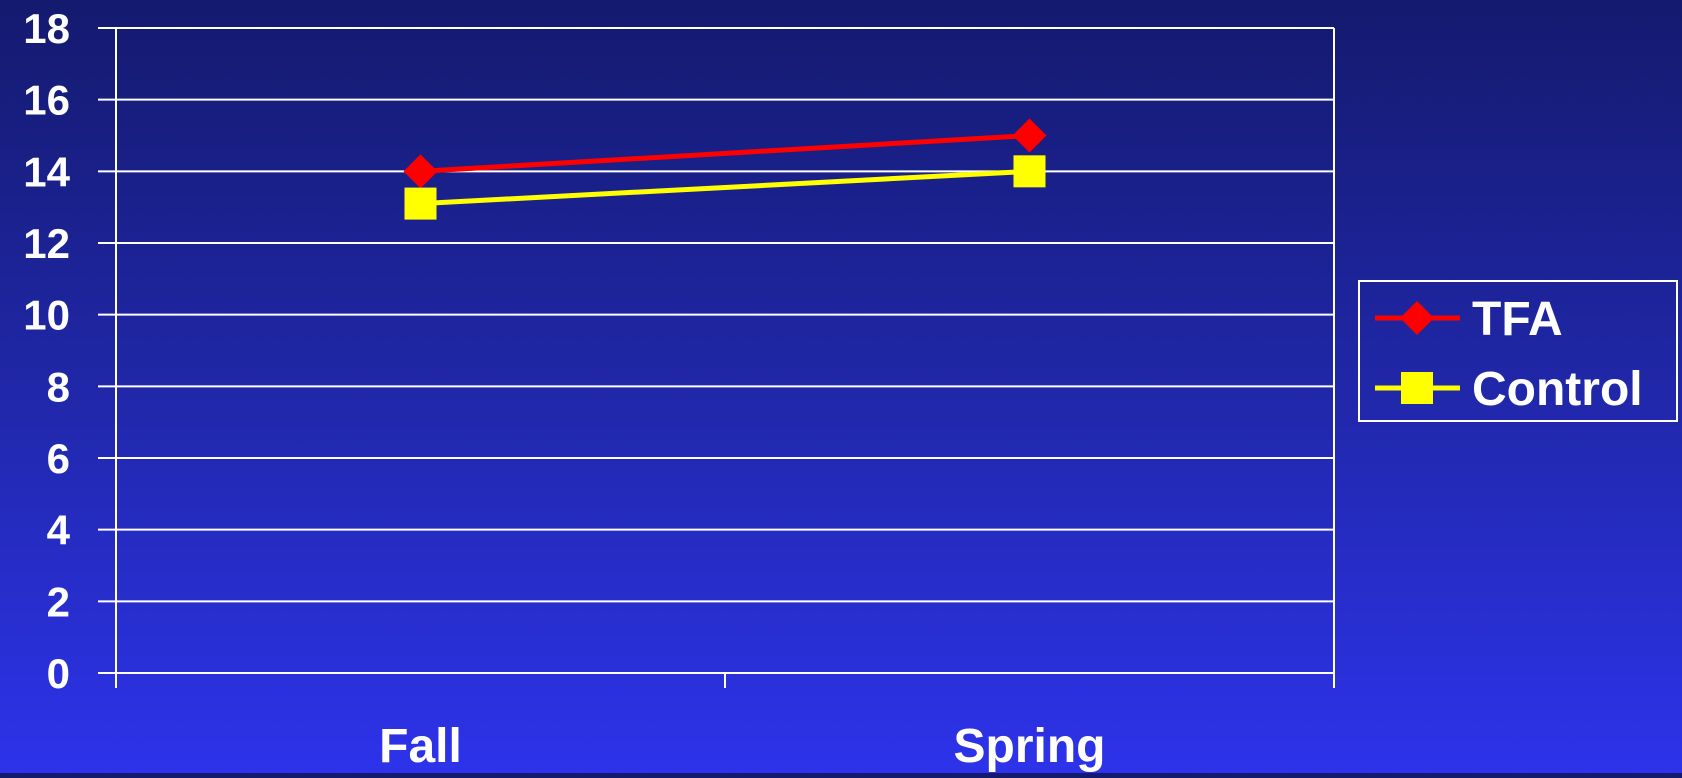 The width and height of the screenshot is (1682, 778). Describe the element at coordinates (1517, 319) in the screenshot. I see `legend-label-tfa: TFA` at that location.